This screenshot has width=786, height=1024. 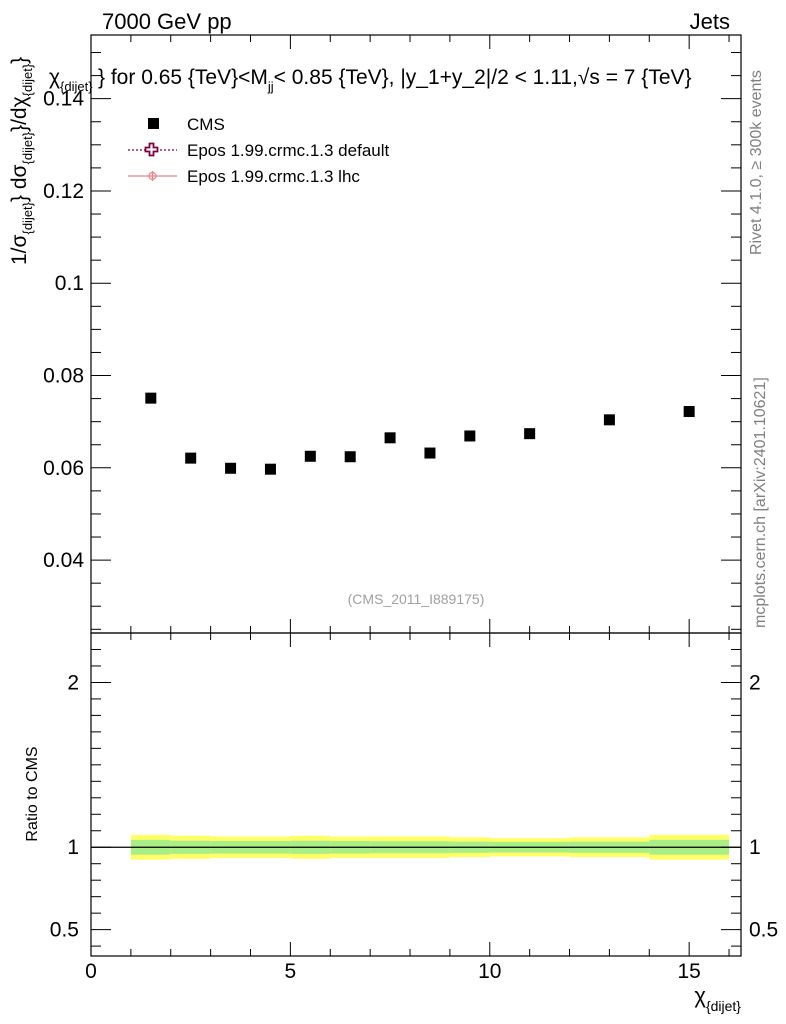 What do you see at coordinates (756, 162) in the screenshot?
I see `rivet-label: Rivet 4.1.0, ≥ 300k events` at bounding box center [756, 162].